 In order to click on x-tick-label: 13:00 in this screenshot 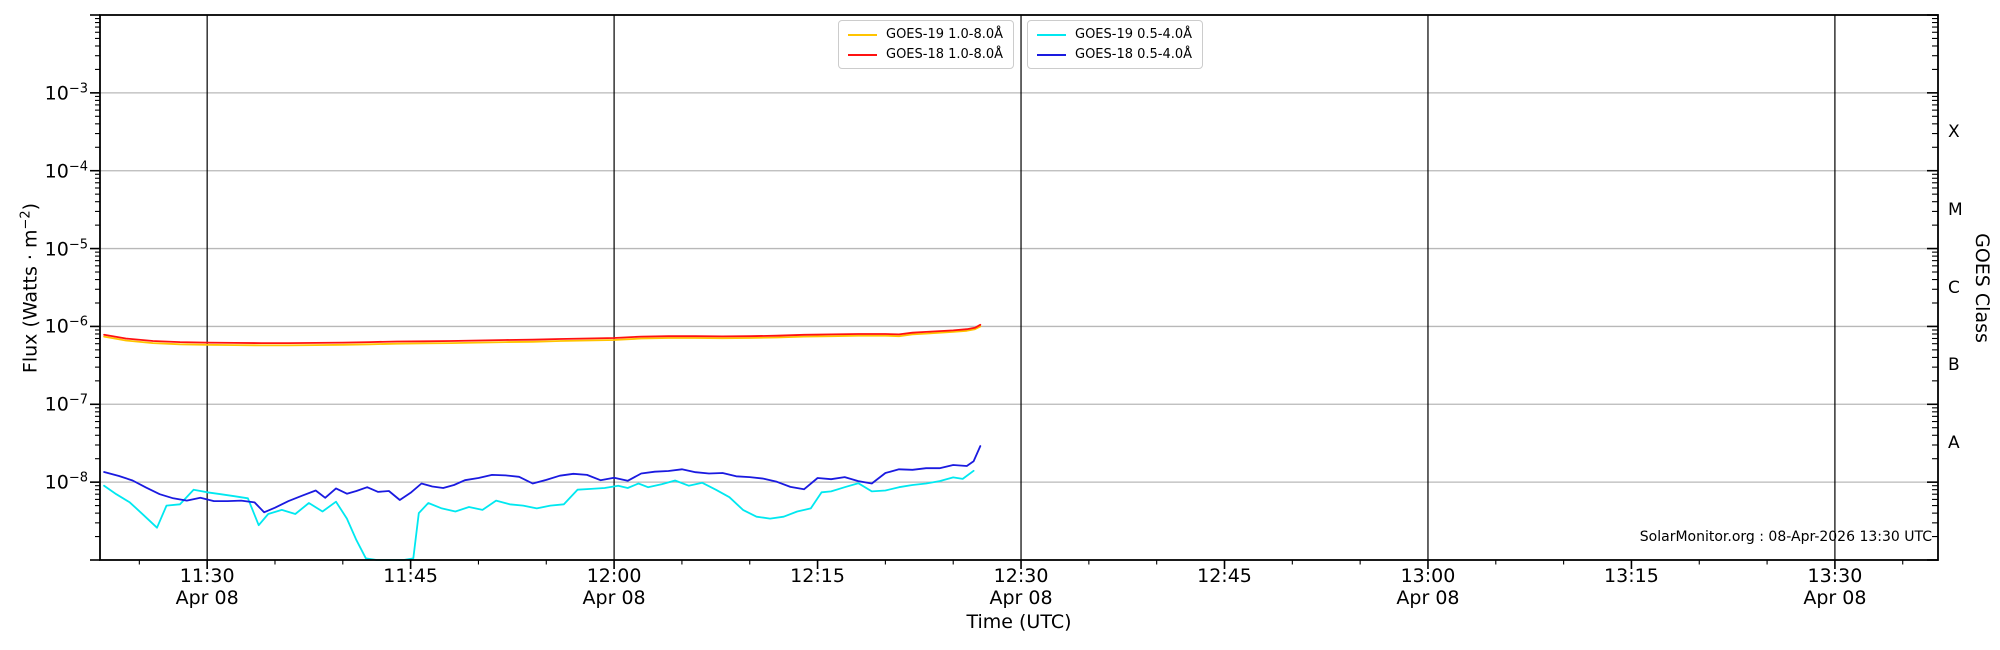, I will do `click(1428, 576)`.